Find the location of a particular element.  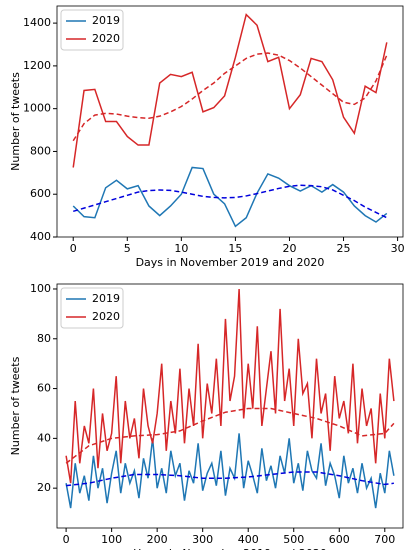

x-tick-label: 300 is located at coordinates (202, 539).